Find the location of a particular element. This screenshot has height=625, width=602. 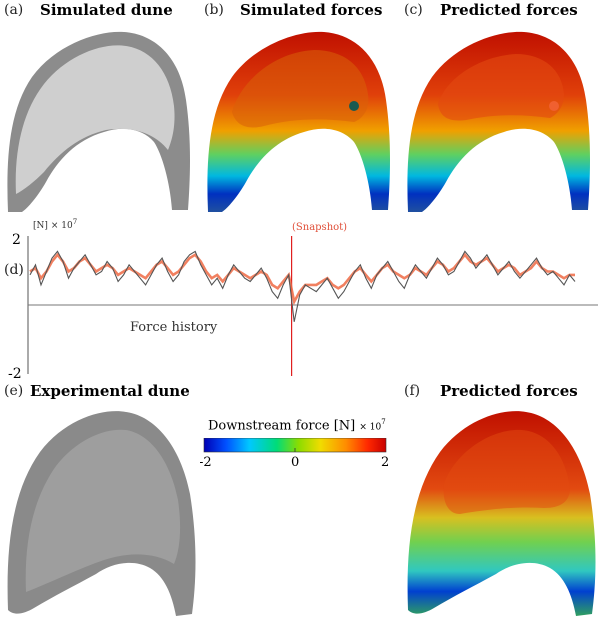

probe-marker-simulated is located at coordinates (354, 106).